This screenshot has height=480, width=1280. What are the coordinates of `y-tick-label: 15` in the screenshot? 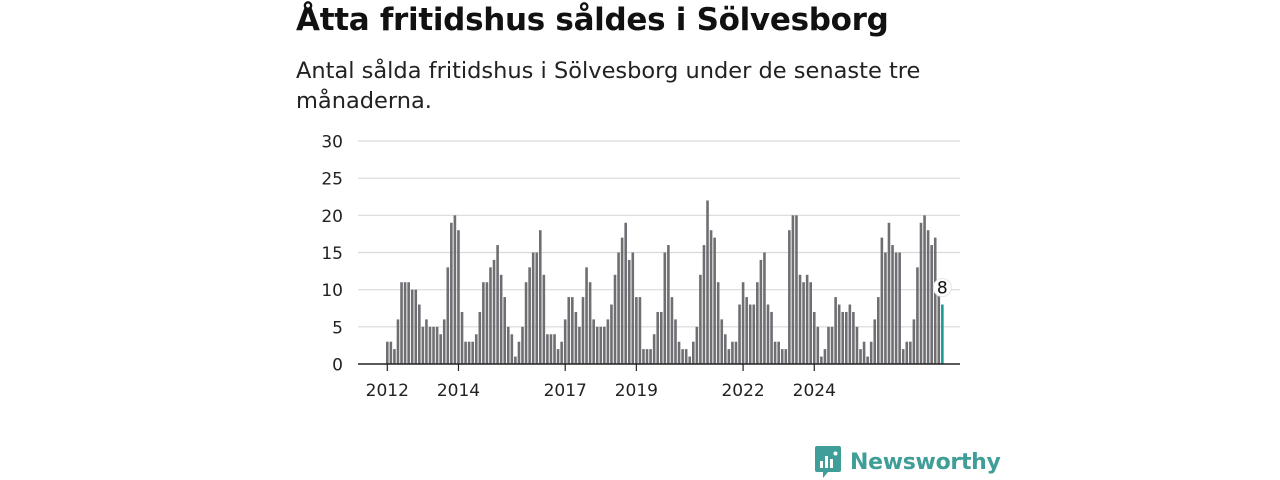 It's located at (332, 254).